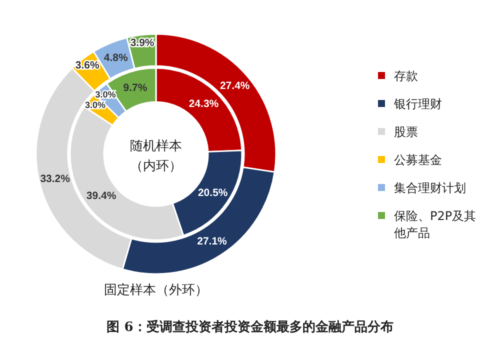  I want to click on data-label: 4.8%, so click(116, 58).